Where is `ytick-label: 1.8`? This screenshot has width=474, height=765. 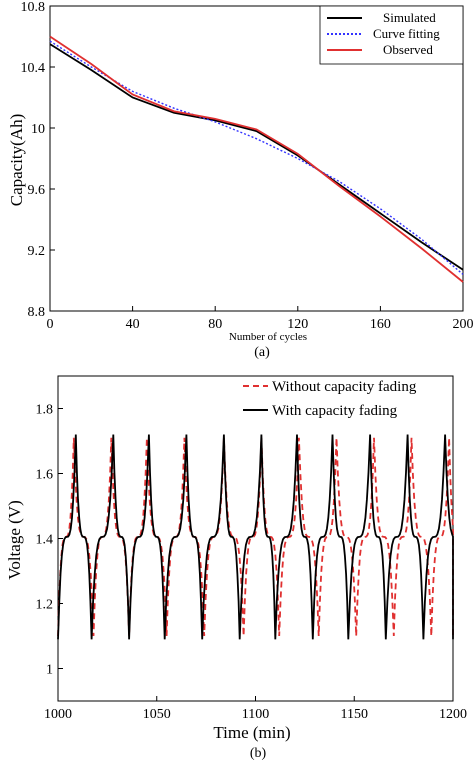
ytick-label: 1.8 is located at coordinates (45, 410).